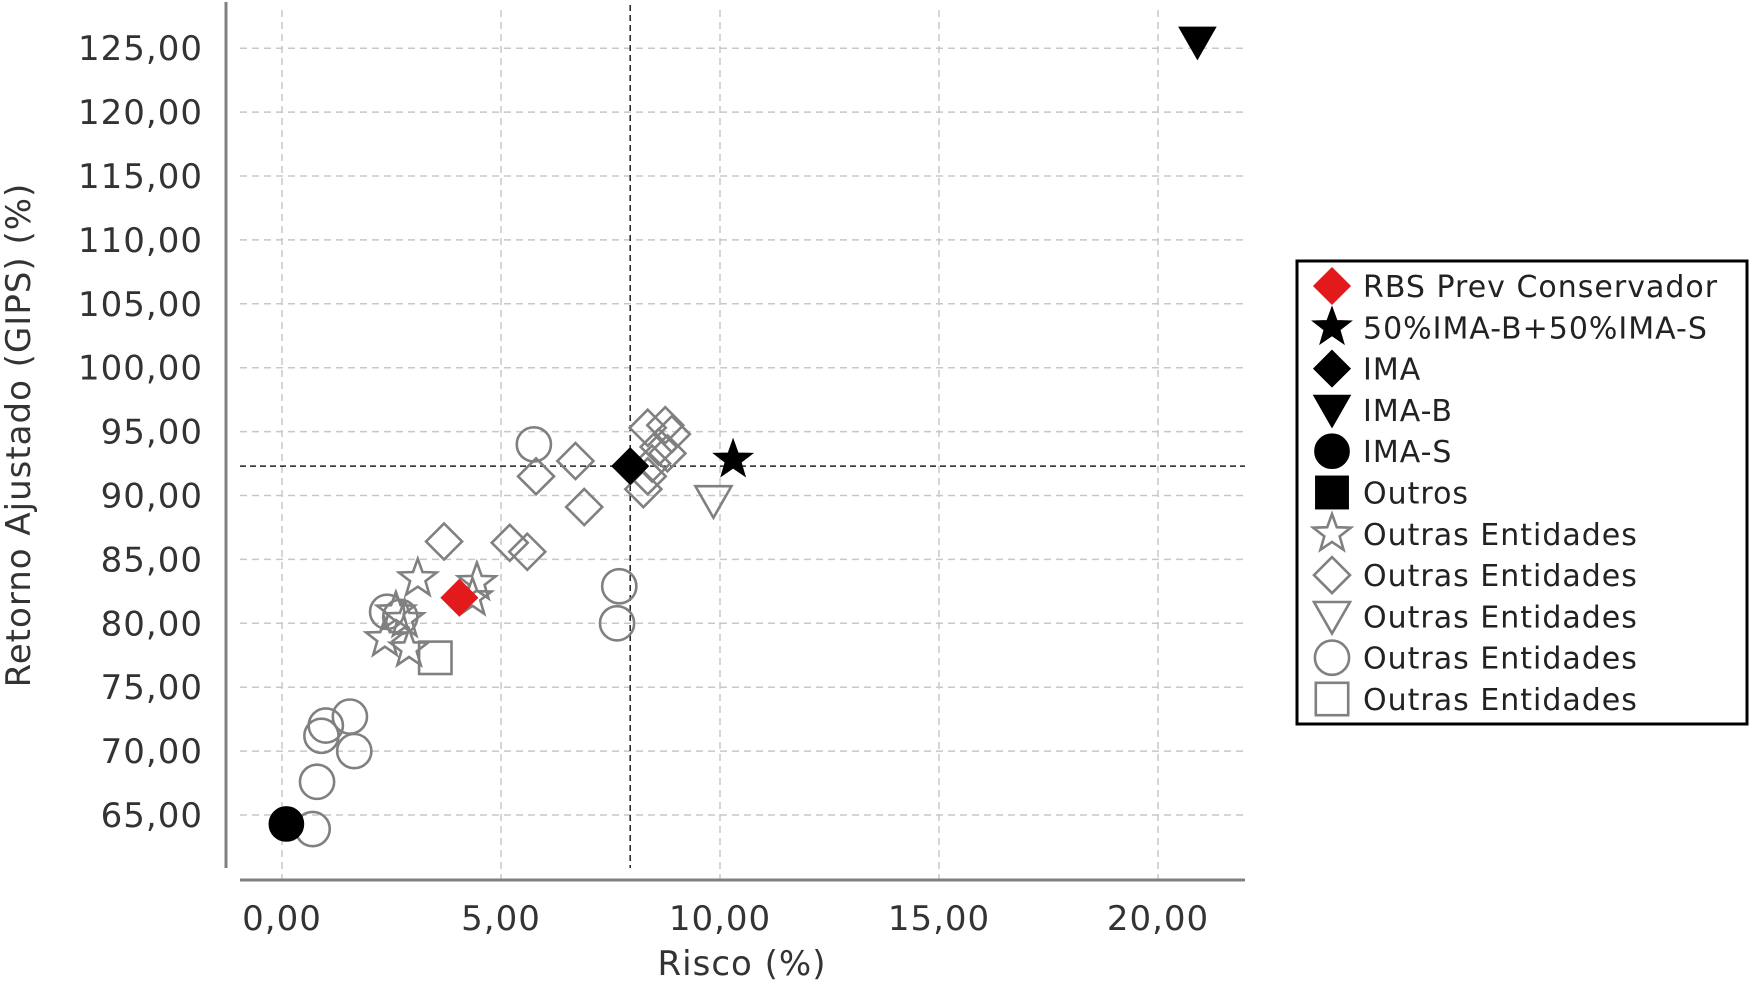 This screenshot has width=1749, height=985. What do you see at coordinates (501, 919) in the screenshot?
I see `x-tick-label: 5,00` at bounding box center [501, 919].